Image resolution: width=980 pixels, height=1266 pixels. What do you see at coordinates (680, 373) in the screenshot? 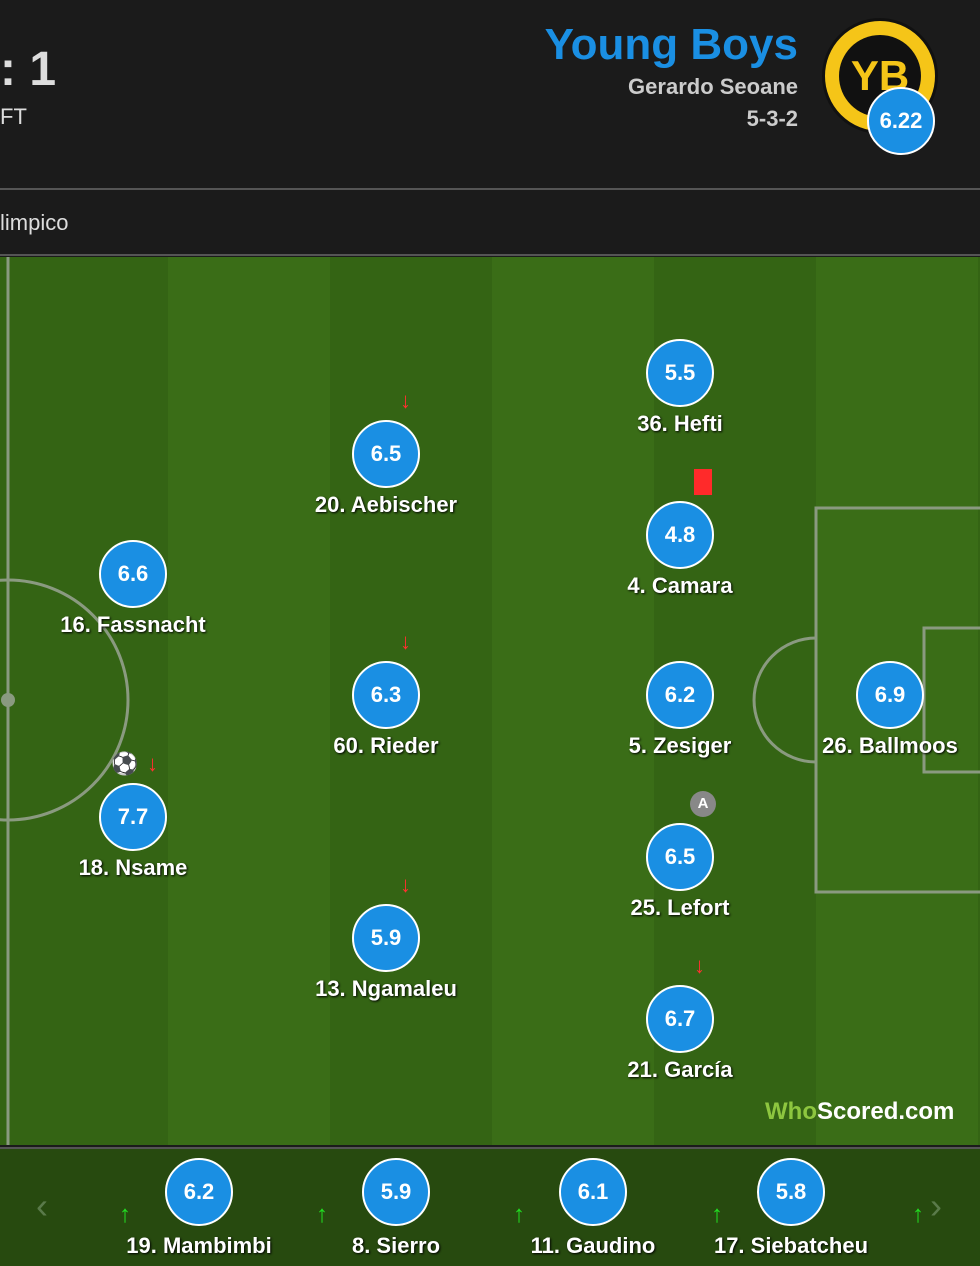
I see `player-rating: 5.5` at bounding box center [680, 373].